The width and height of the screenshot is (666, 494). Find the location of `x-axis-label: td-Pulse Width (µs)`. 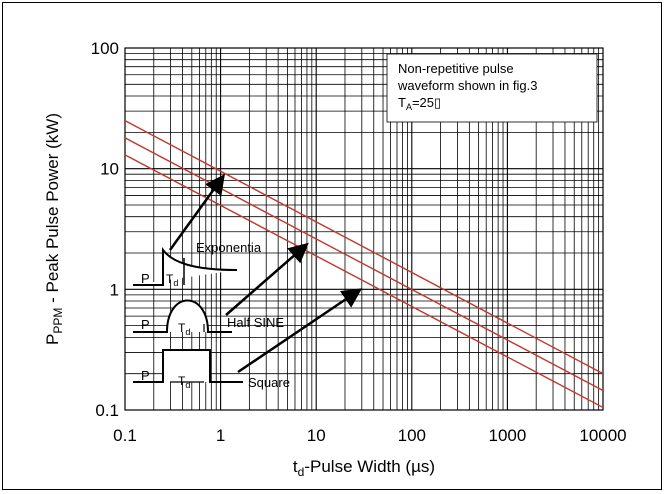

x-axis-label: td-Pulse Width (µs) is located at coordinates (364, 468).